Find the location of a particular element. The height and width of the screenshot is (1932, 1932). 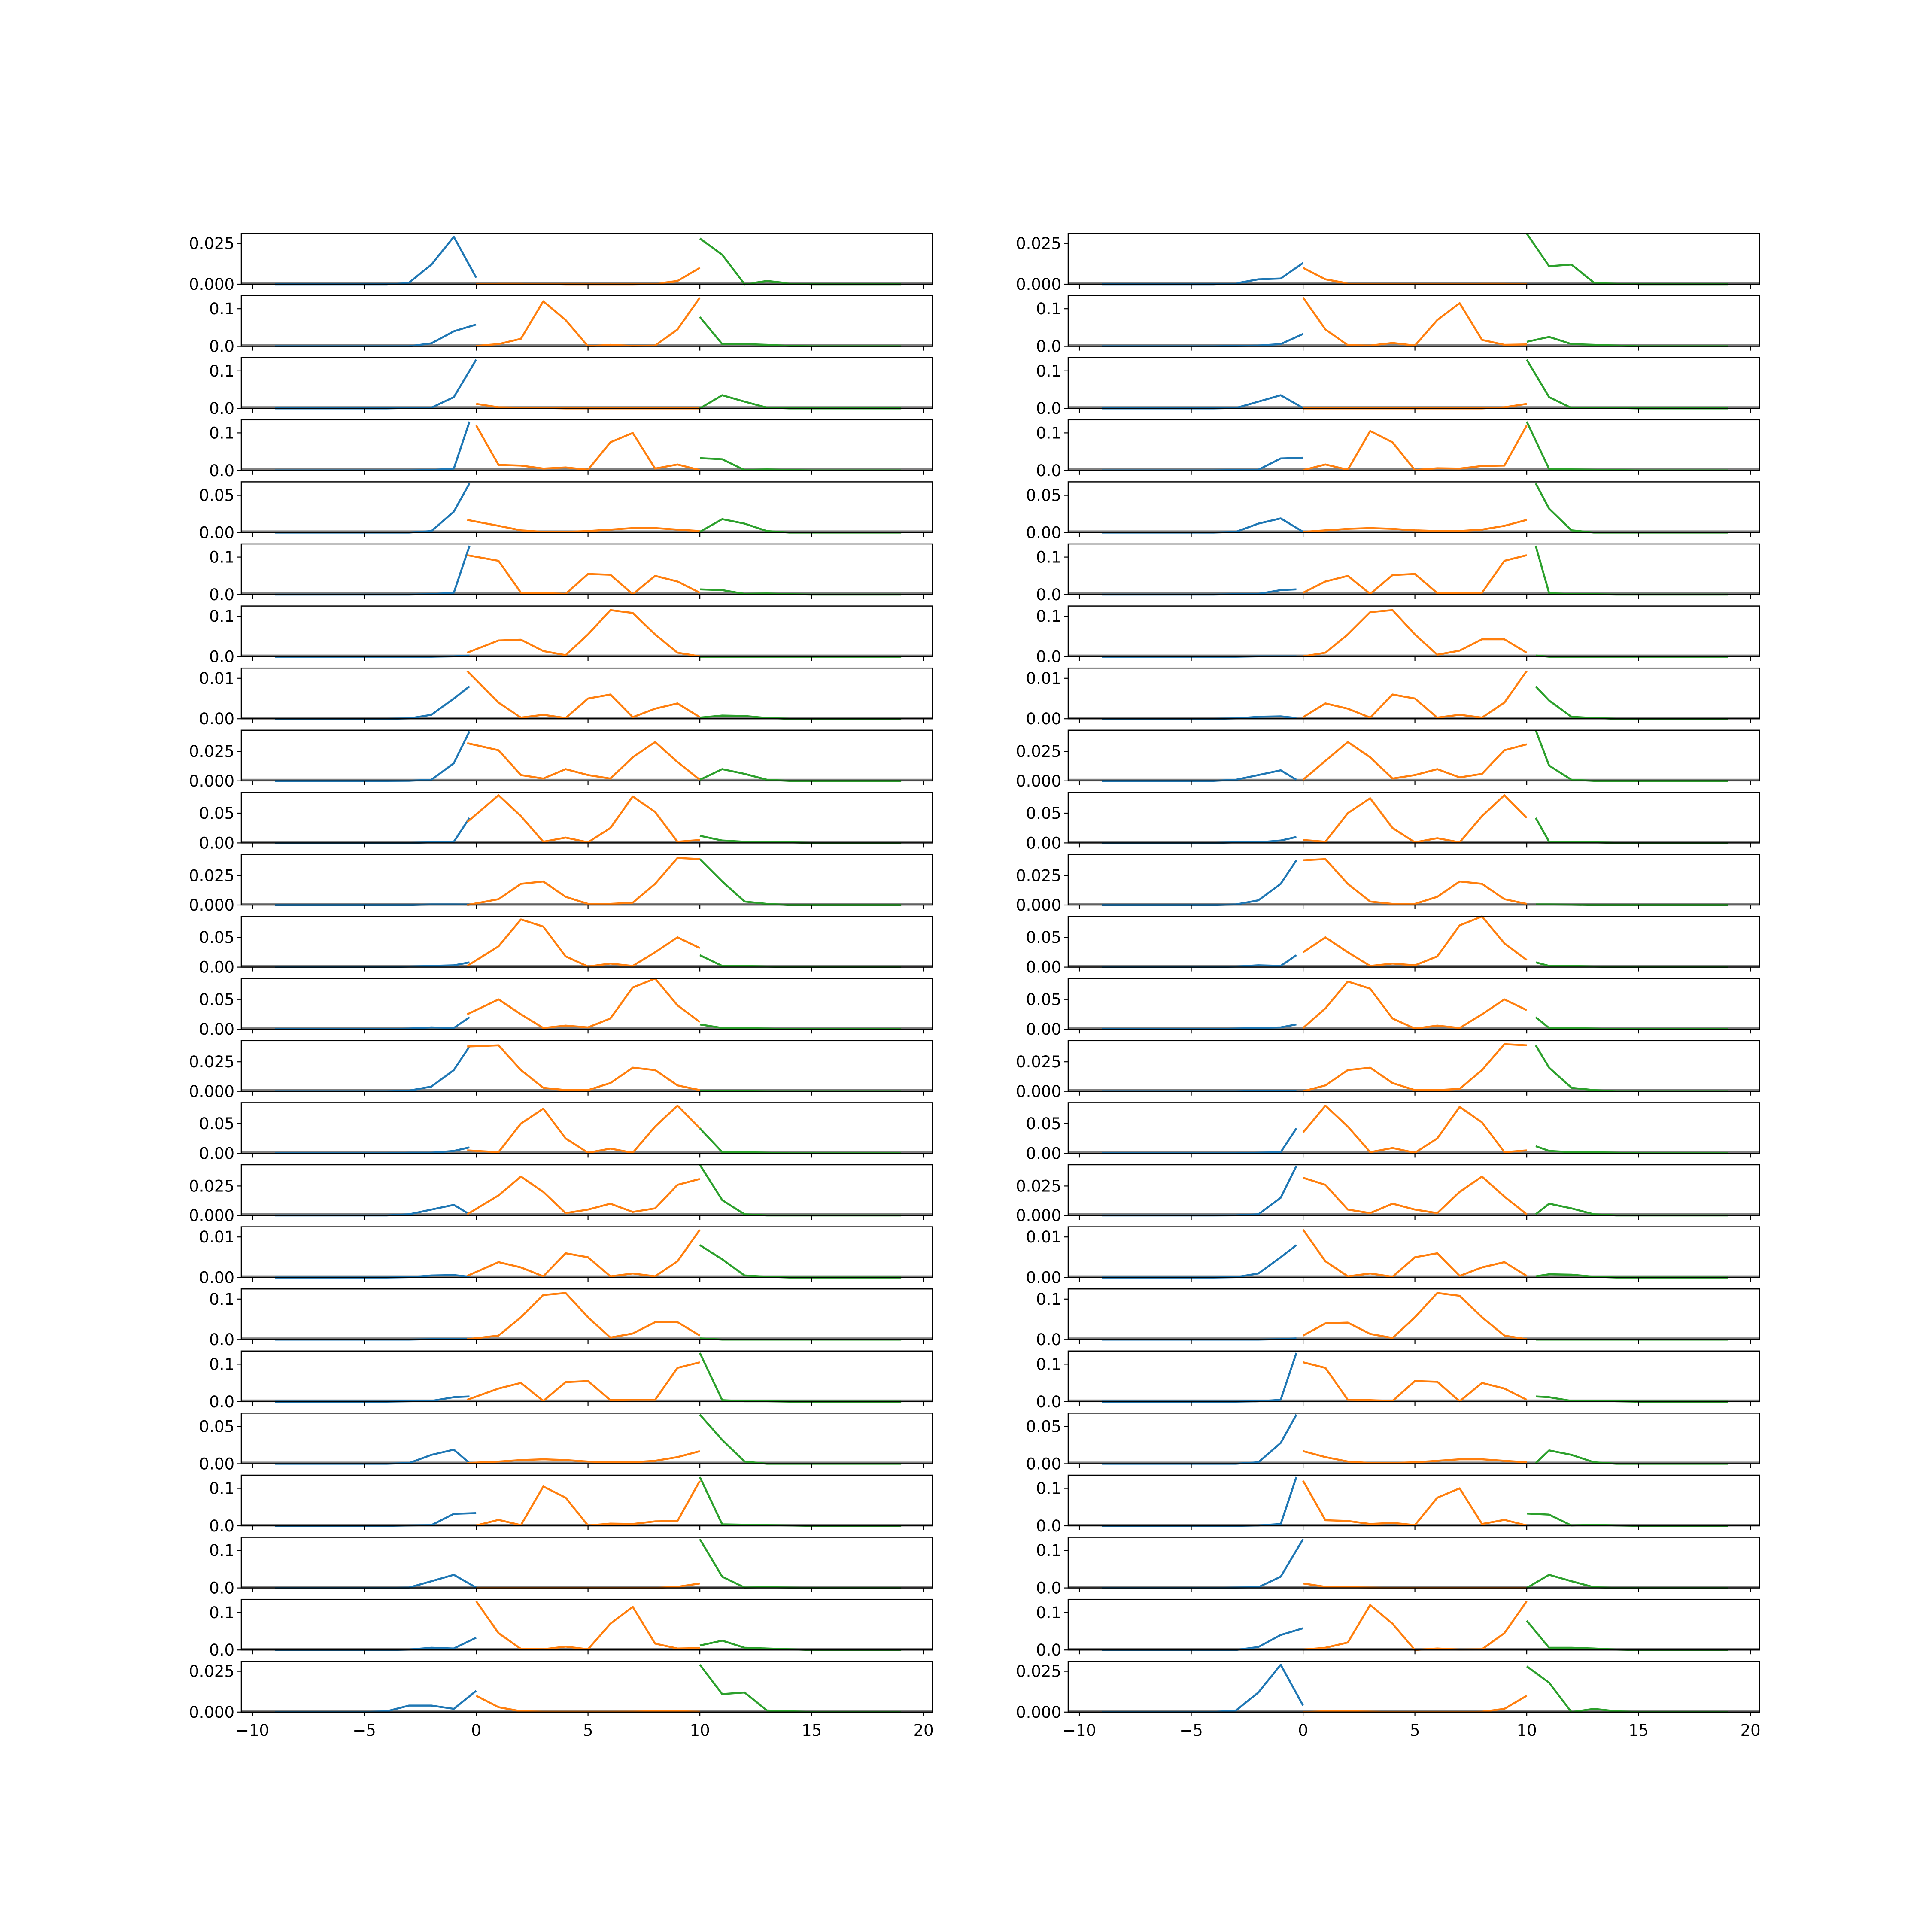

panel: 0.00 0.01 is located at coordinates (1393, 697).